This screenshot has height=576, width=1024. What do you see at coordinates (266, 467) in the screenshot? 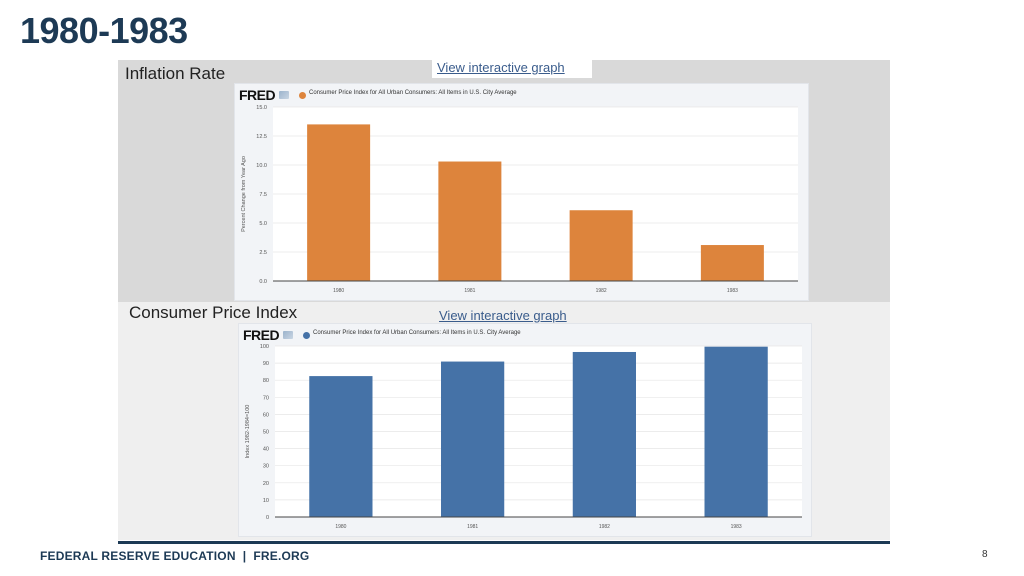
I see `y-tick-label: 30` at bounding box center [266, 467].